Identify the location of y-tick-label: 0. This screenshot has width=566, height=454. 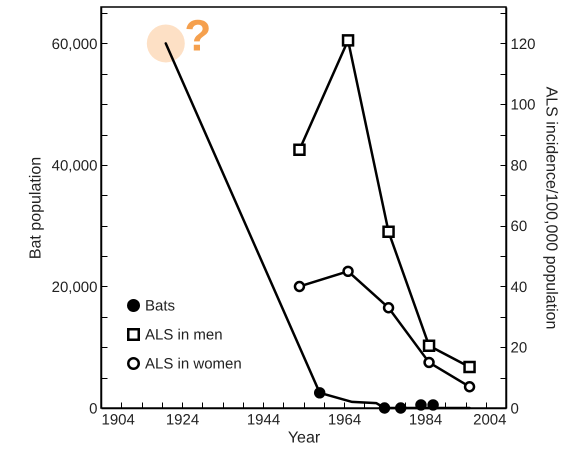
(93, 409).